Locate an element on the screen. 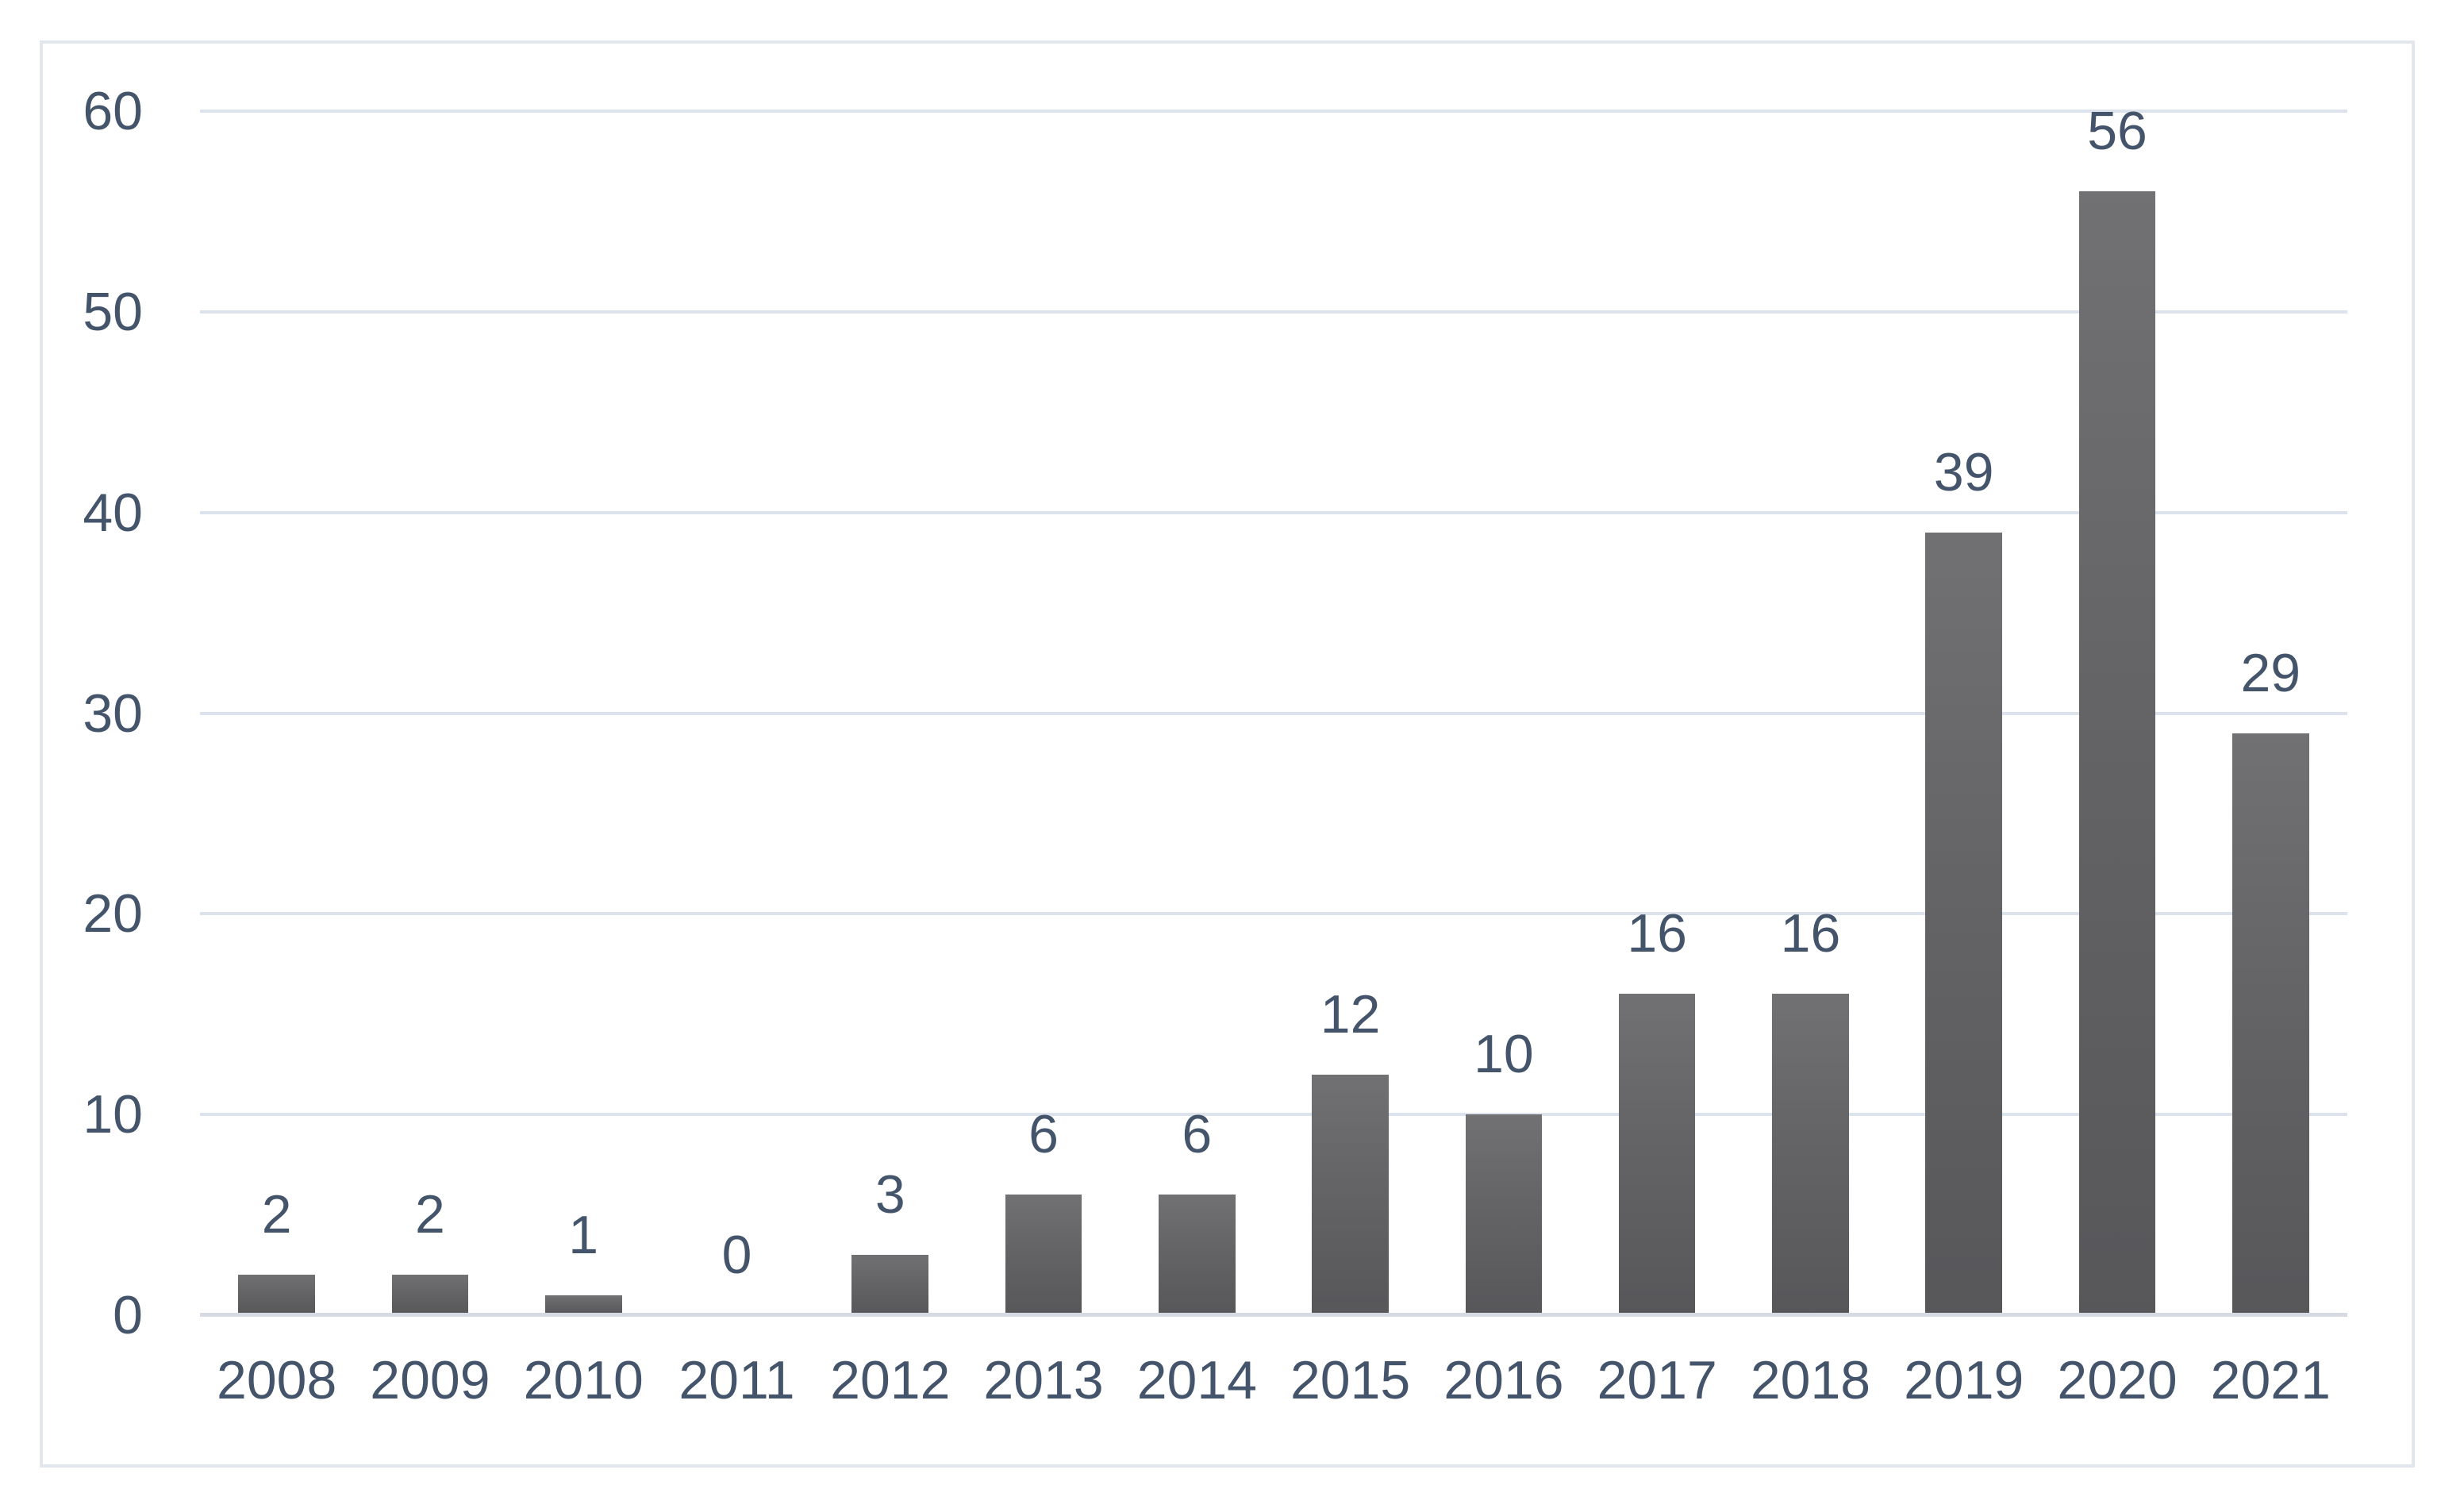 The width and height of the screenshot is (2464, 1512). bar-value-label: 56 is located at coordinates (2117, 131).